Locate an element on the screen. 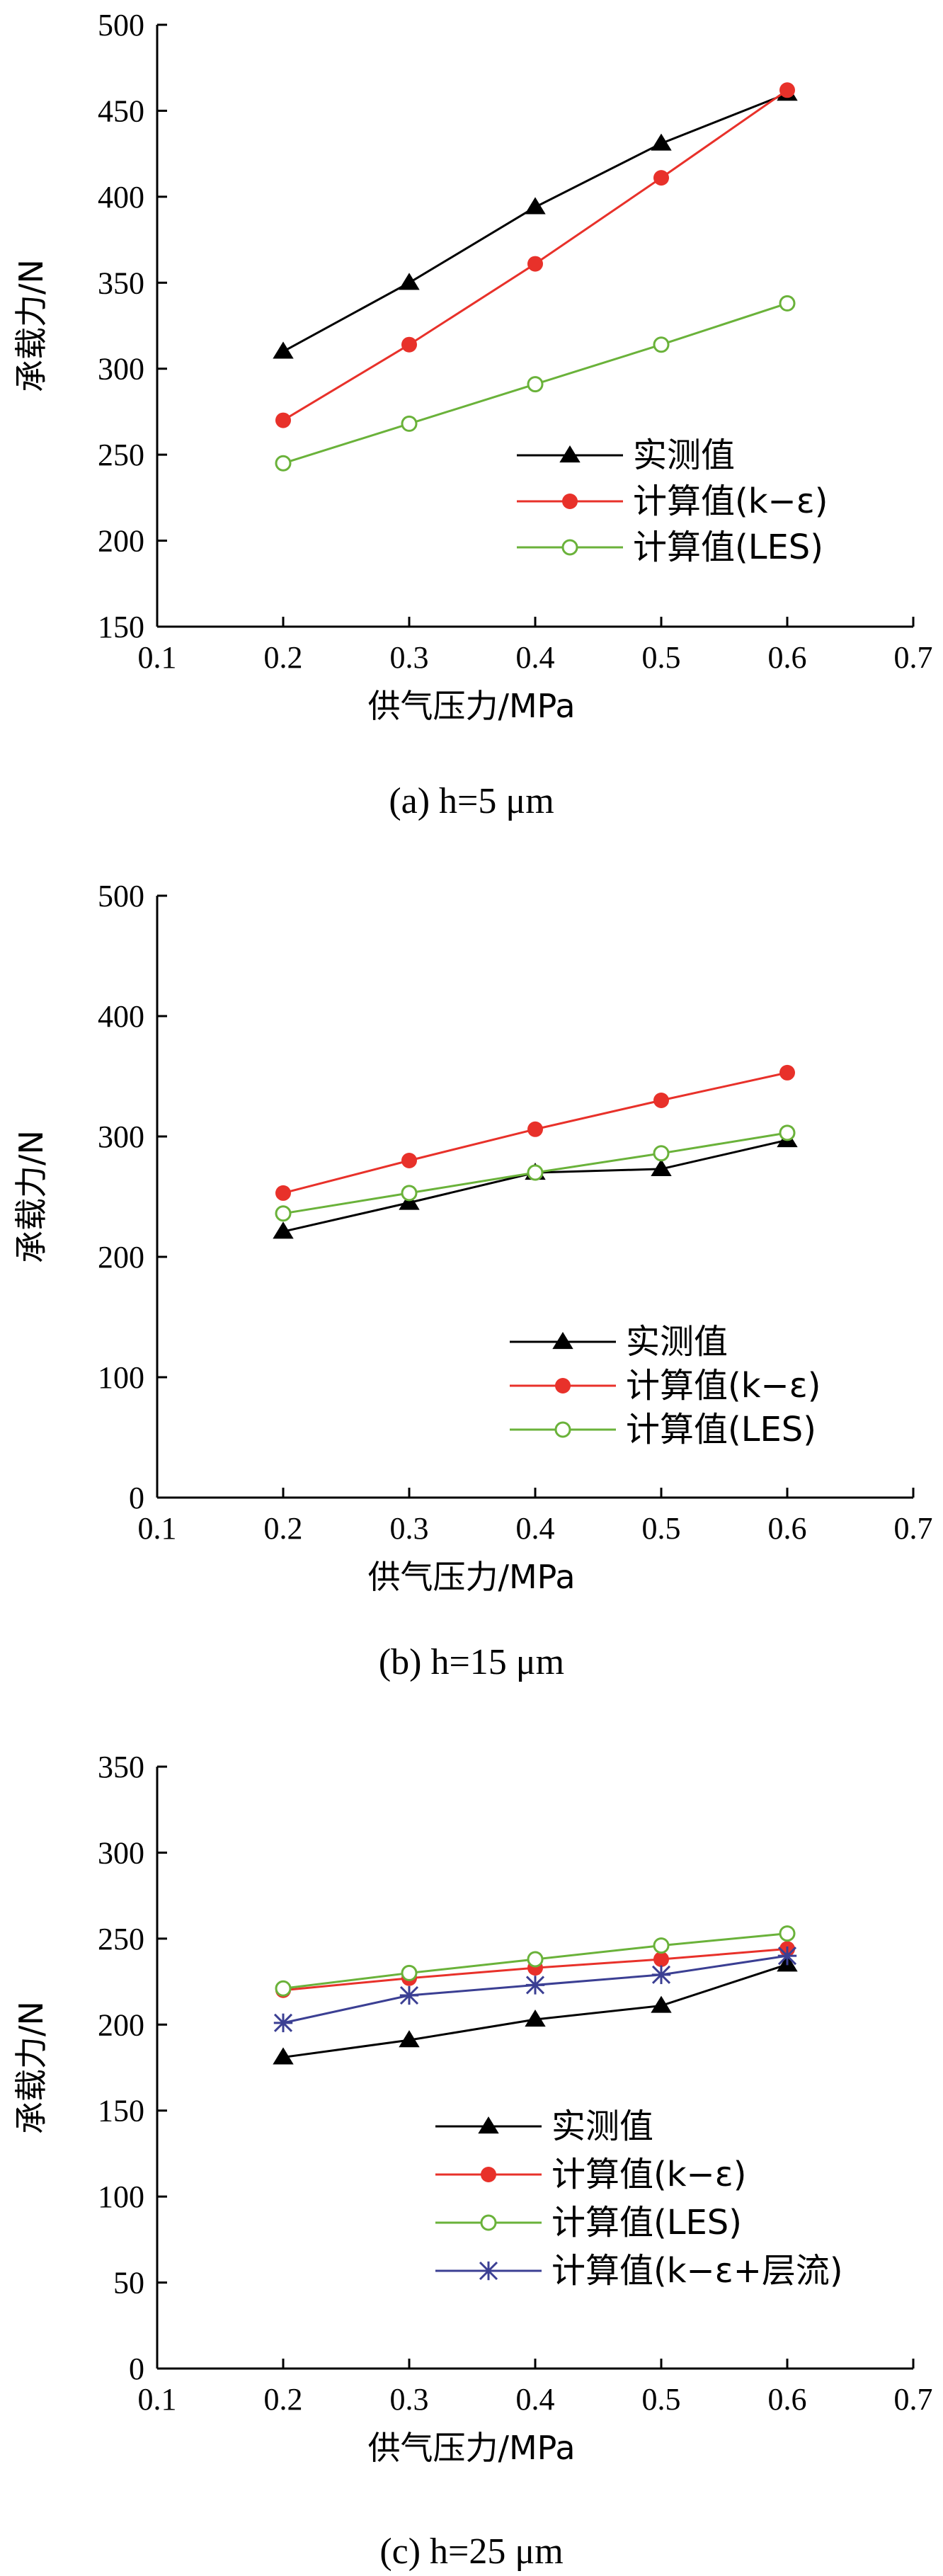  legend-entry: 计算值(k−ε+层流) is located at coordinates (697, 2271).